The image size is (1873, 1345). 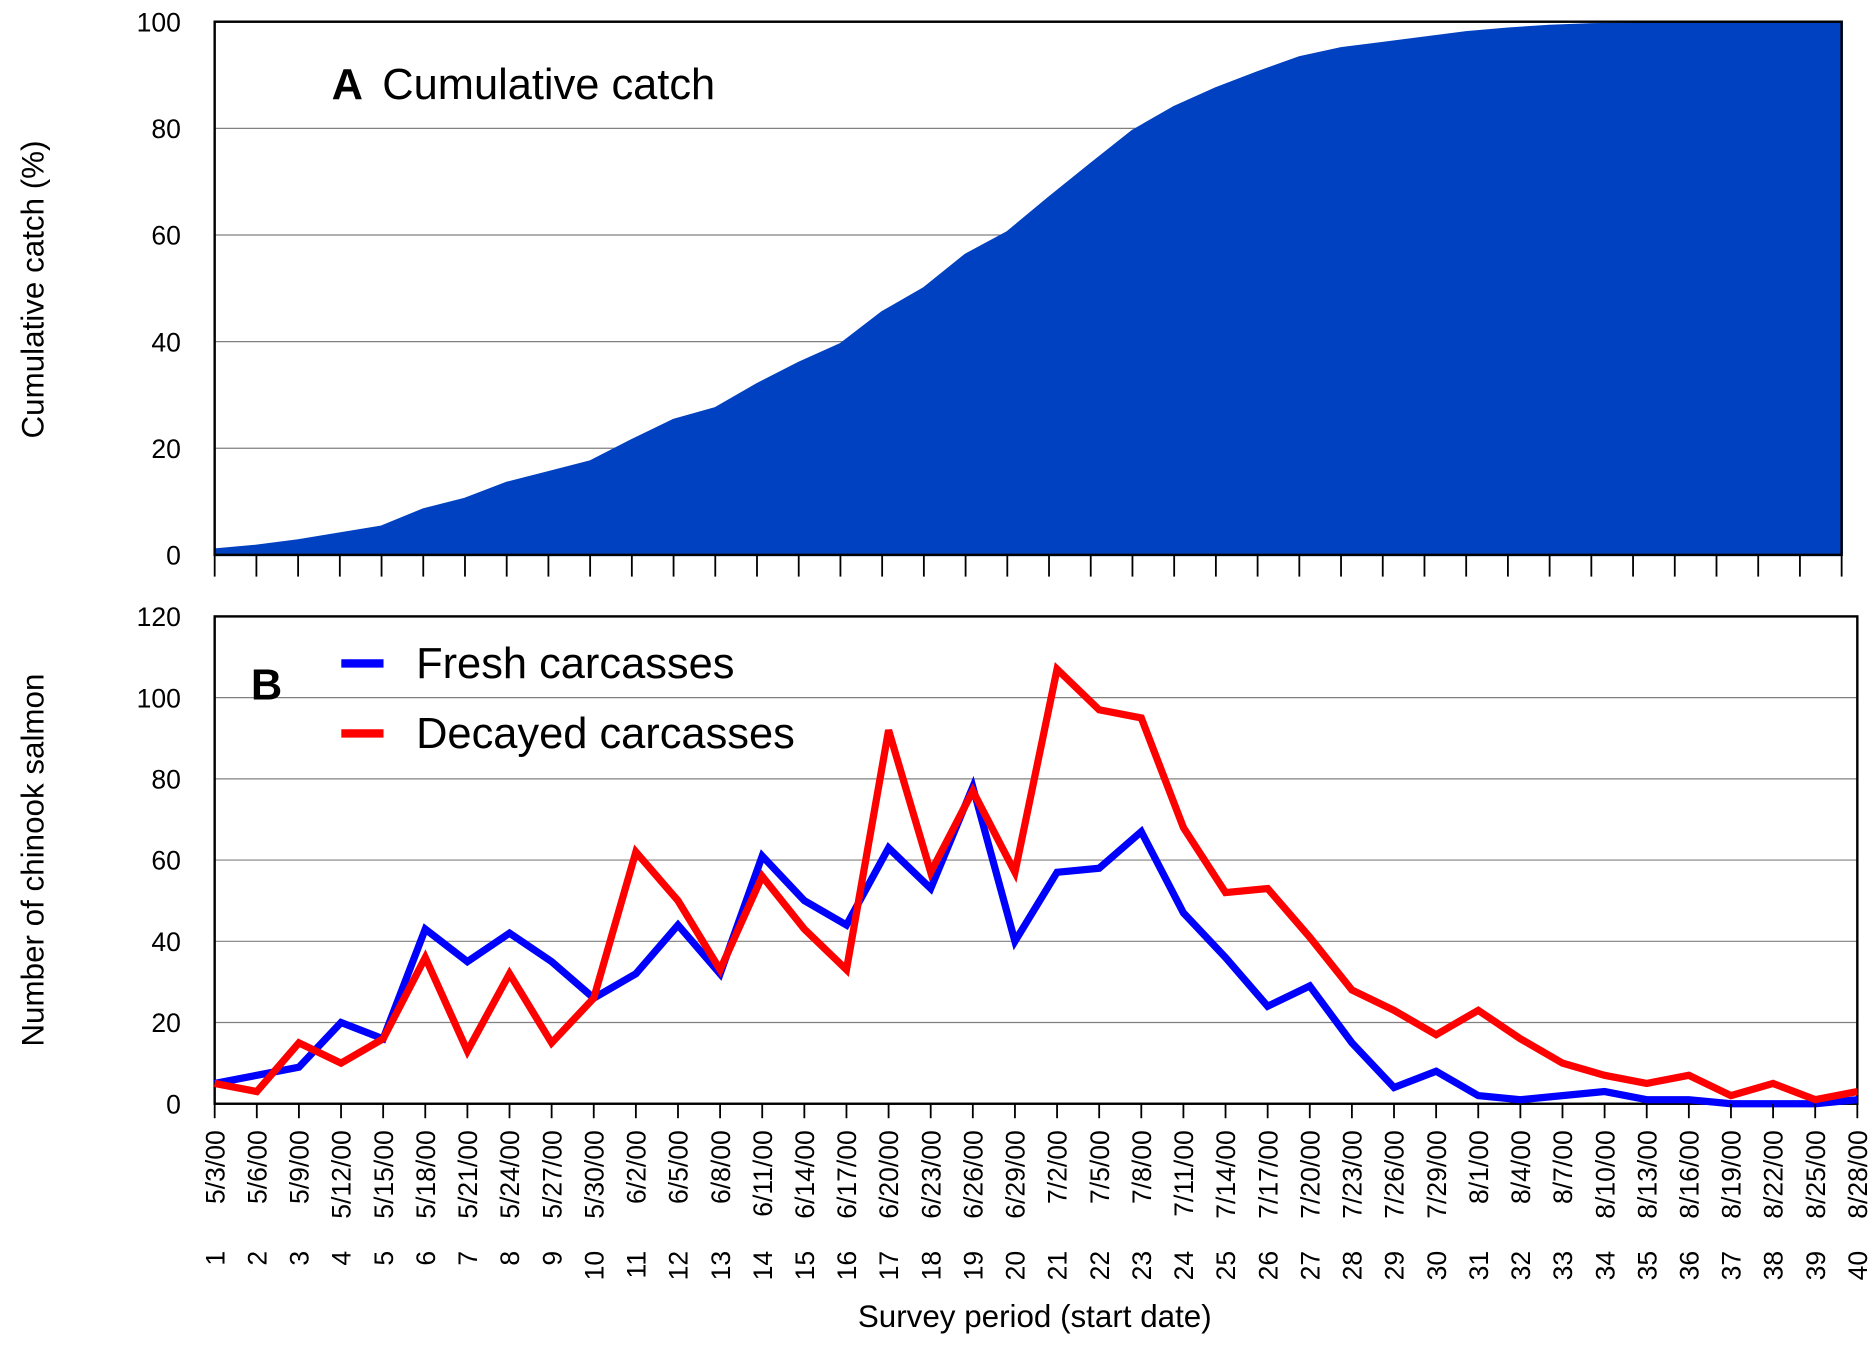 I want to click on x-period-label: 34, so click(x=1605, y=1266).